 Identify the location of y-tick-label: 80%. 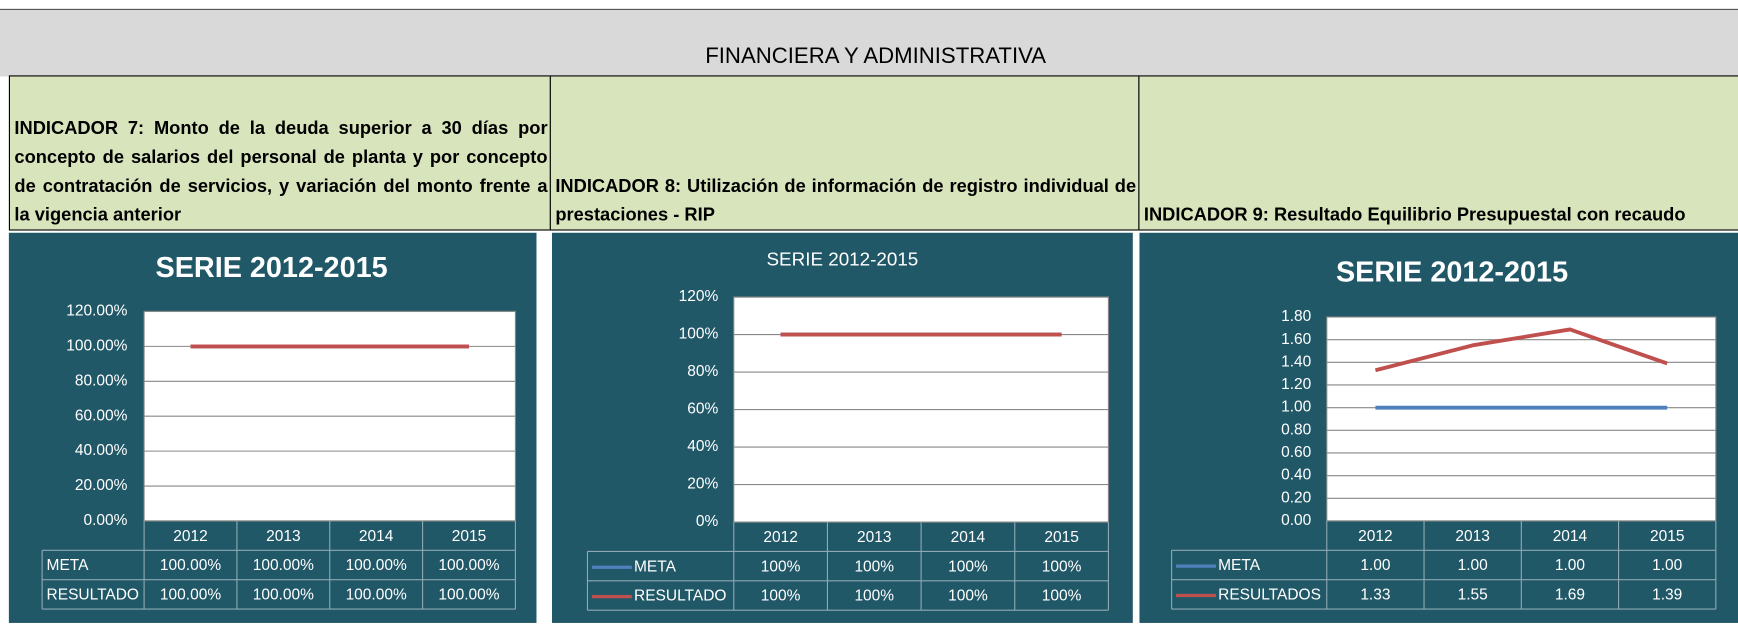
(702, 371).